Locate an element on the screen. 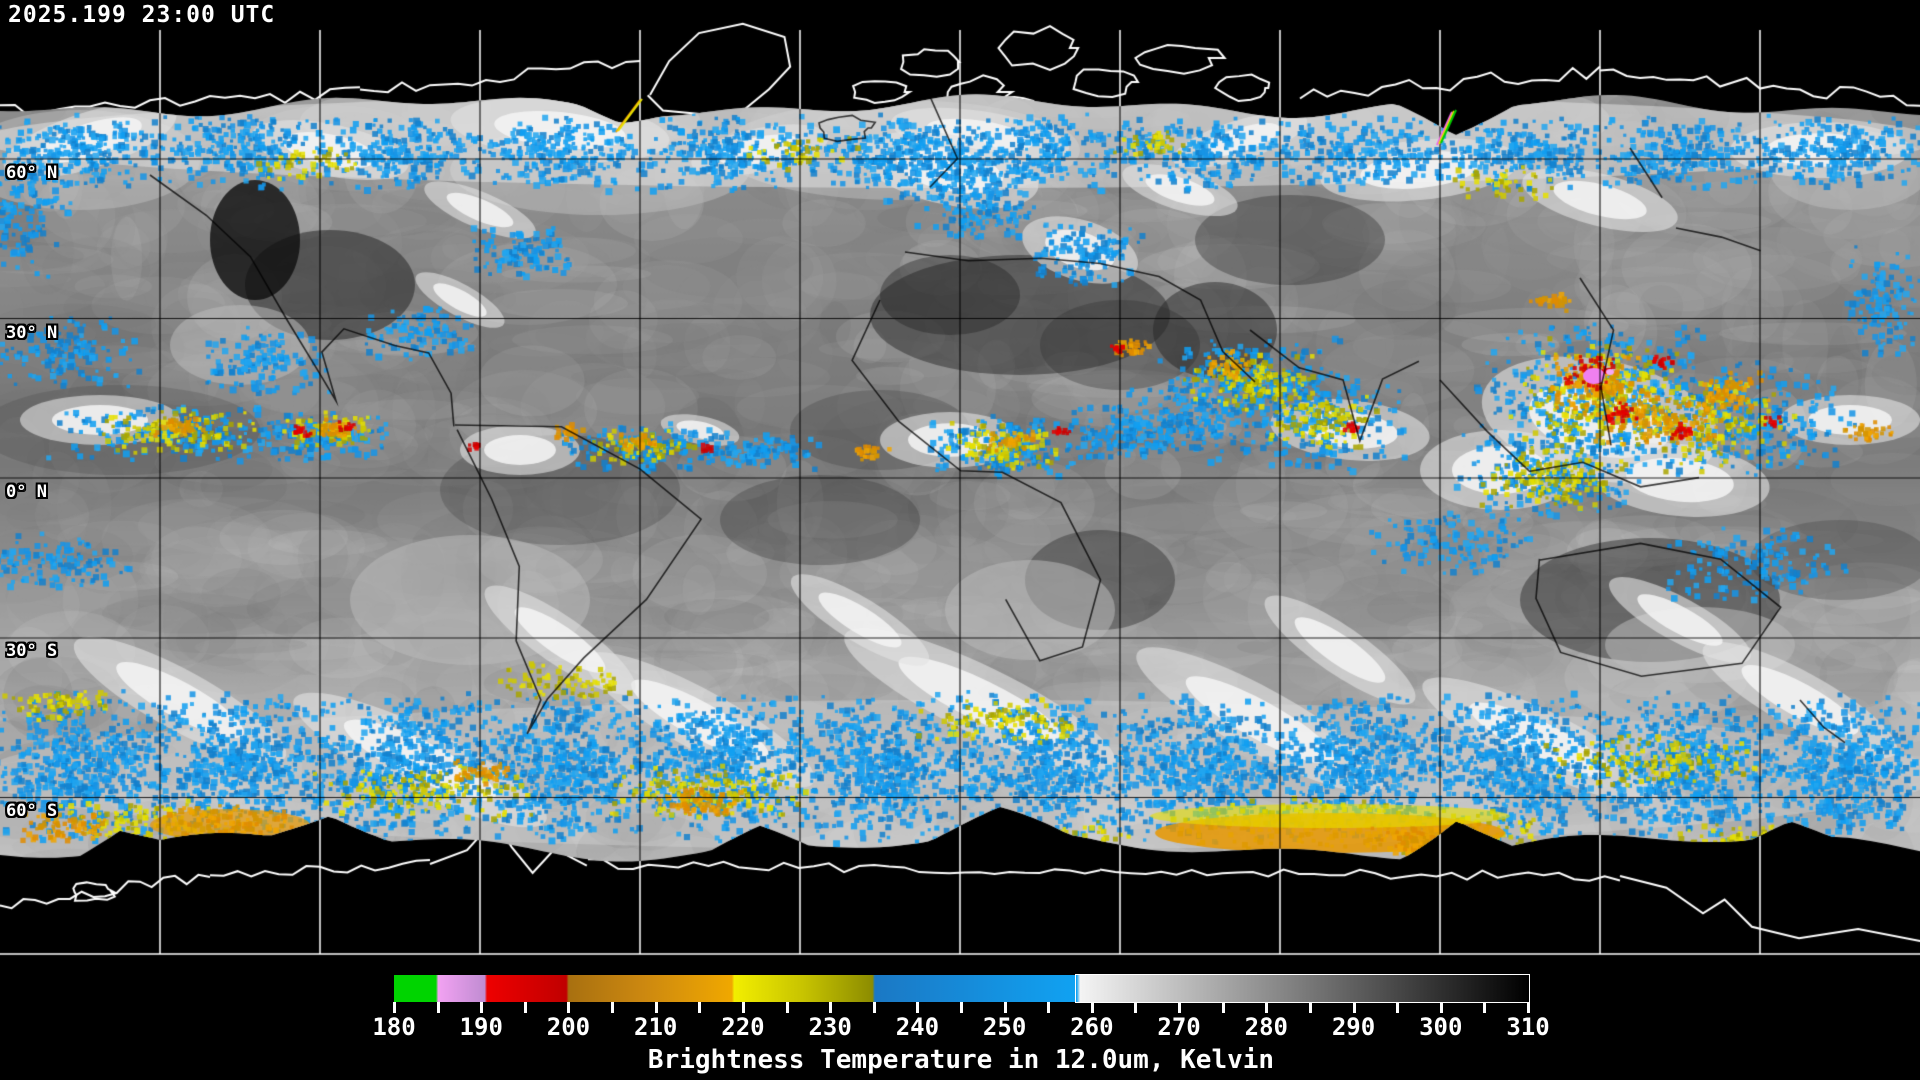 This screenshot has width=1920, height=1080. colorbar-tick-label: 310 is located at coordinates (1528, 1027).